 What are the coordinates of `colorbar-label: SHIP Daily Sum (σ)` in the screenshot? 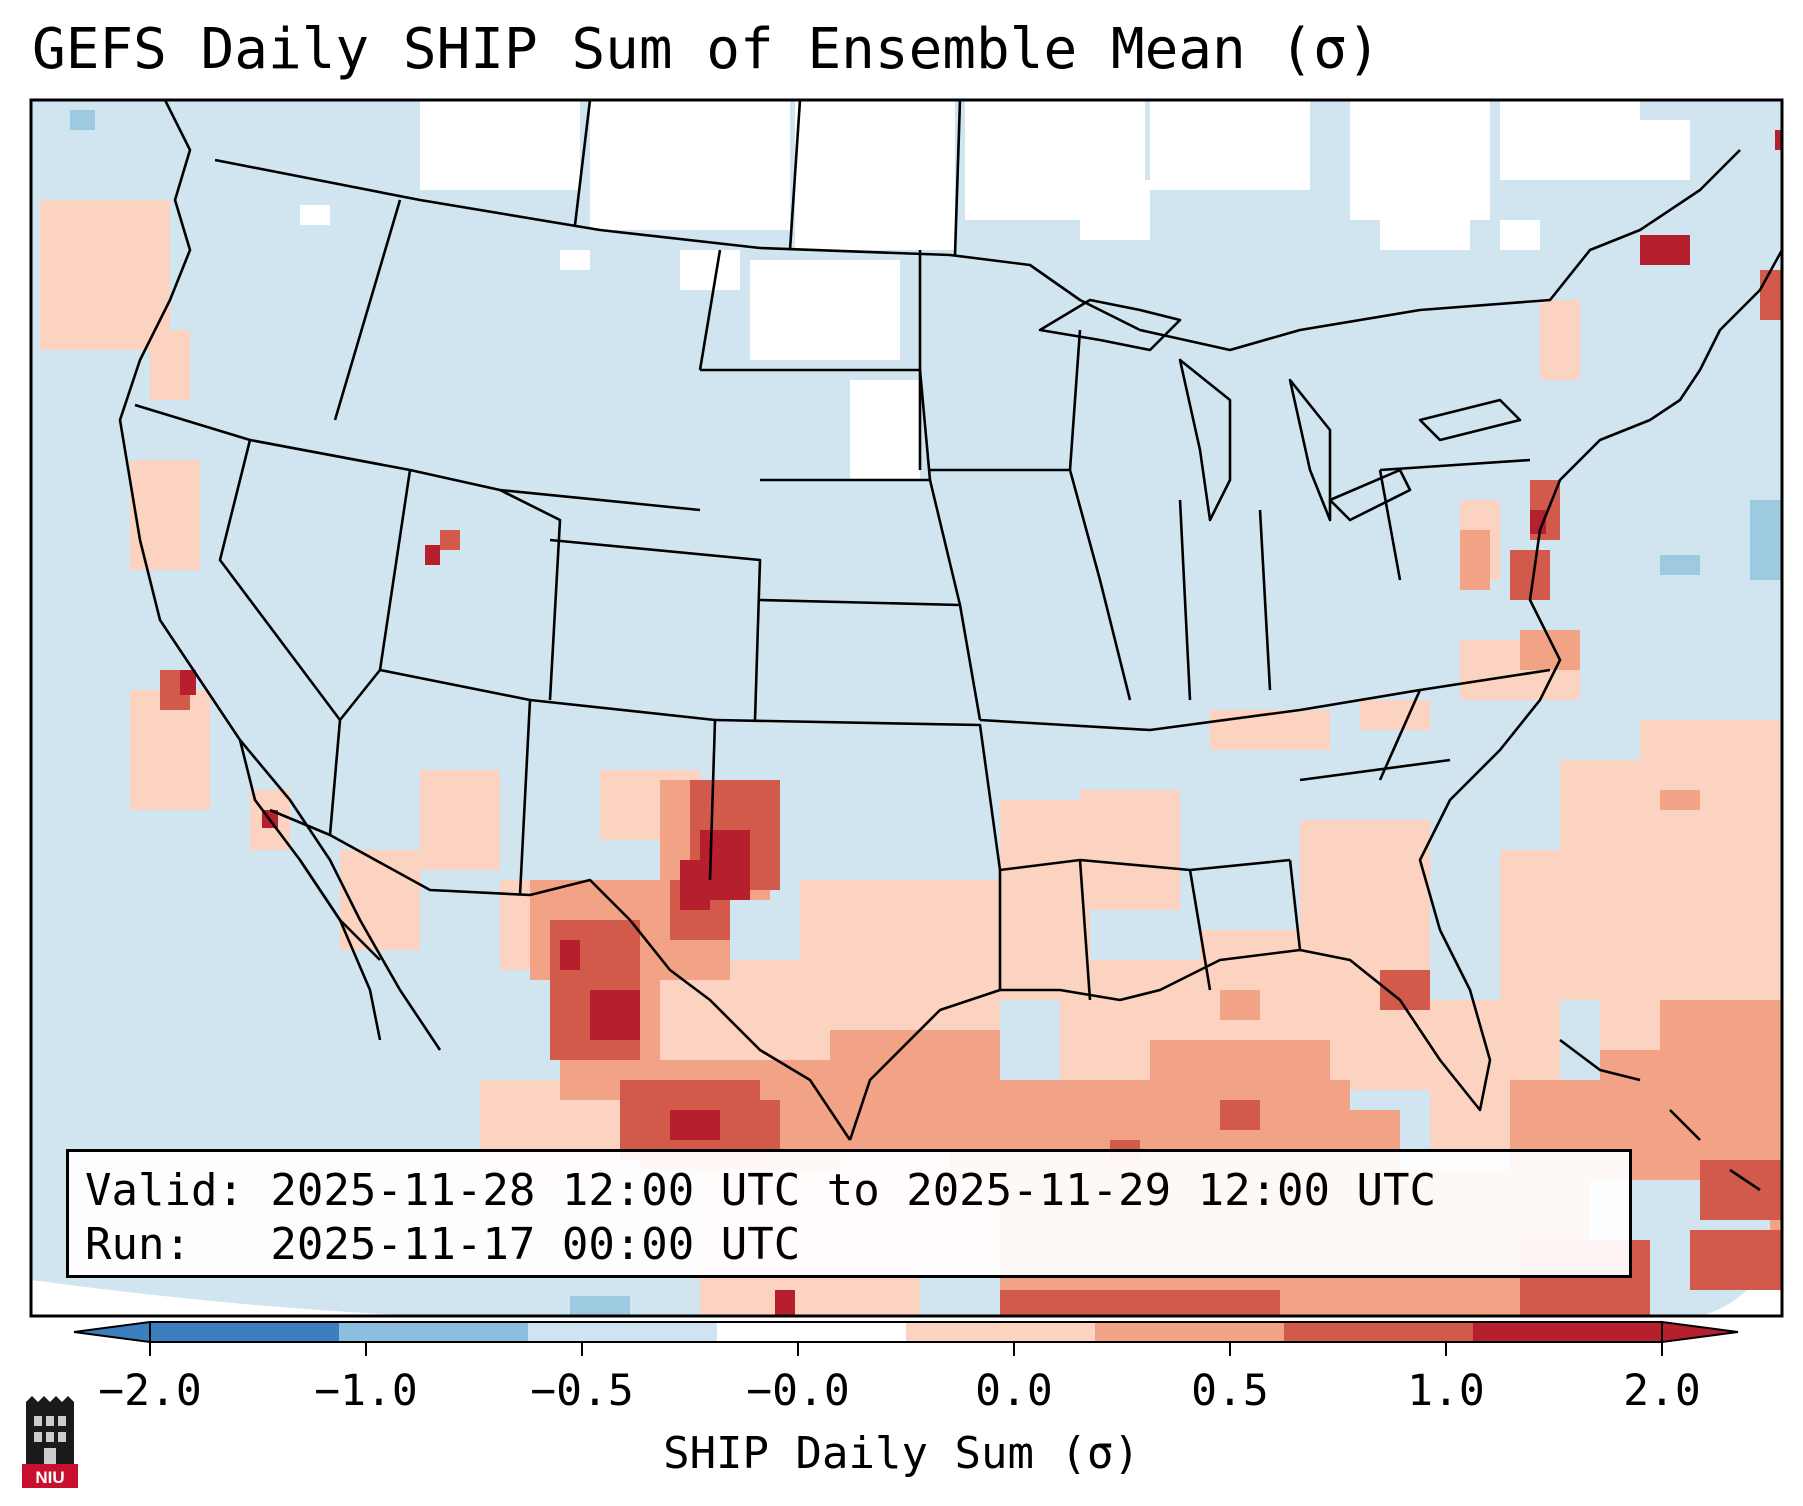 It's located at (901, 1453).